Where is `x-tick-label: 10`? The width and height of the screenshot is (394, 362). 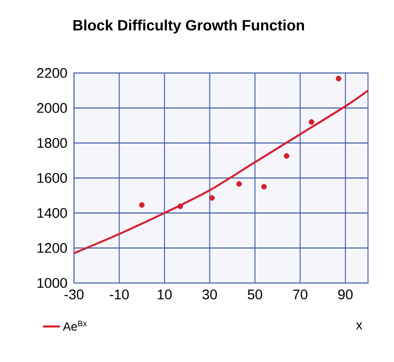
x-tick-label: 10 is located at coordinates (165, 295).